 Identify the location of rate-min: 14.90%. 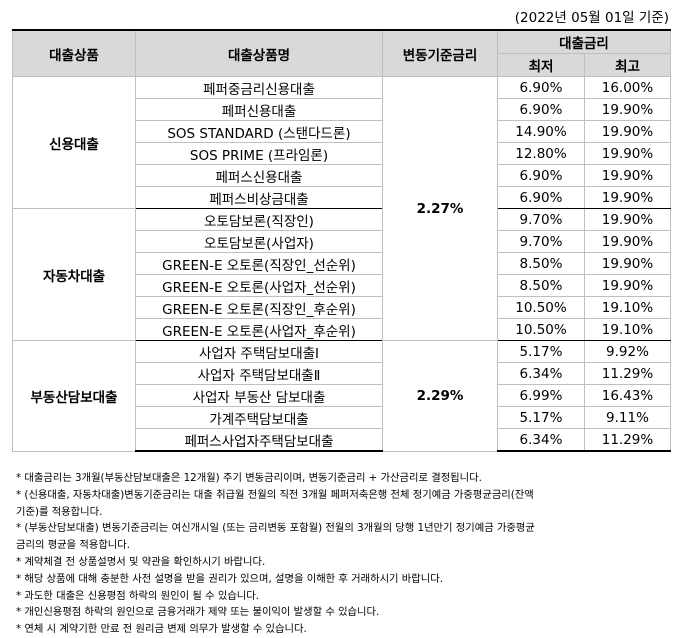
(541, 131).